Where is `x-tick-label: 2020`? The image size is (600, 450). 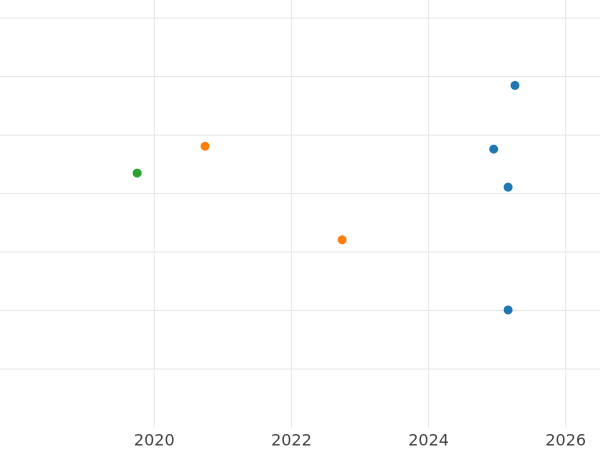 x-tick-label: 2020 is located at coordinates (154, 440).